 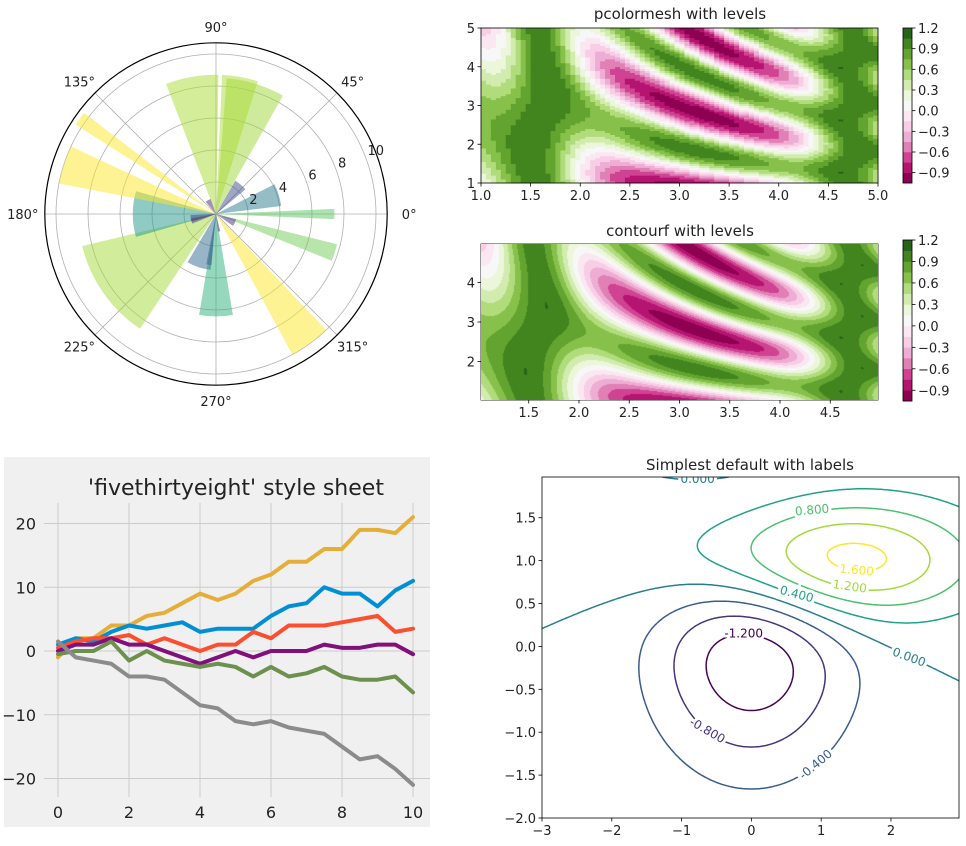 What do you see at coordinates (192, 144) in the screenshot?
I see `polar-bar` at bounding box center [192, 144].